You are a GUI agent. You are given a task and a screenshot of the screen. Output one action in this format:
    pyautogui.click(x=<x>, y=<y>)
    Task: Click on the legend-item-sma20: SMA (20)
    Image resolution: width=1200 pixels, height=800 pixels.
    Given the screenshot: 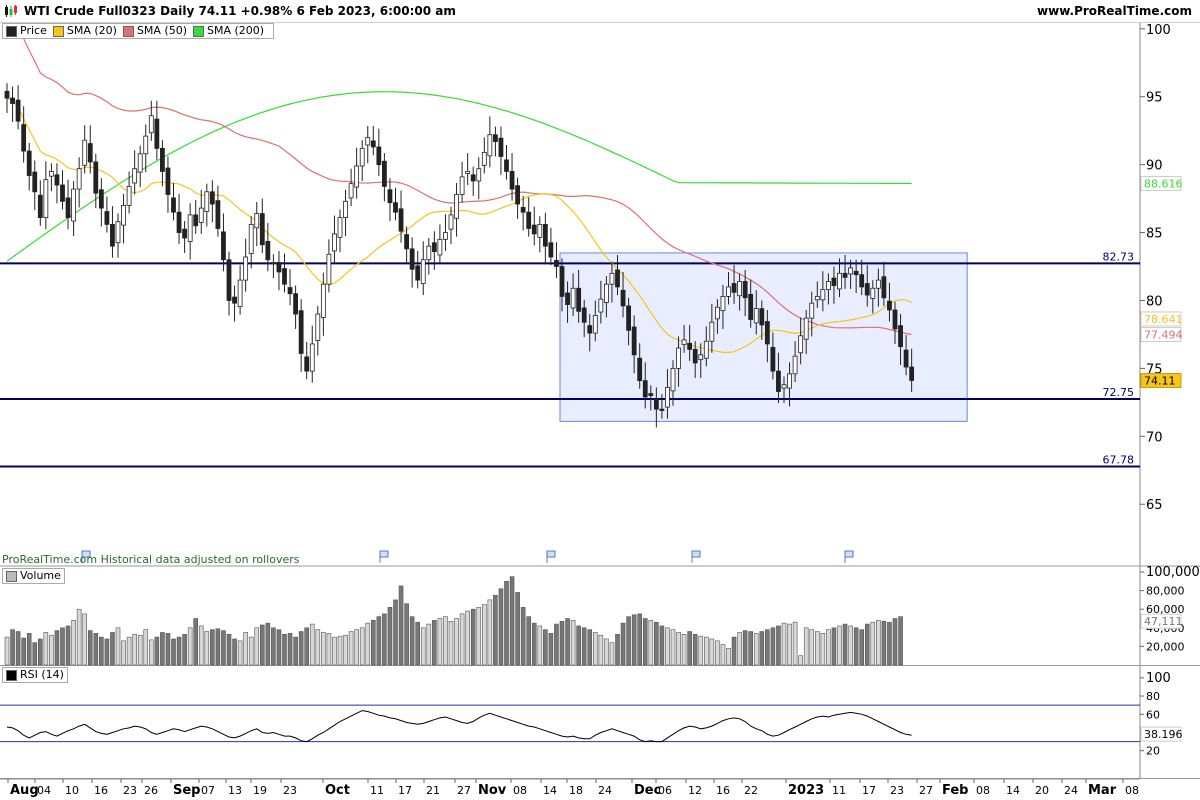 What is the action you would take?
    pyautogui.click(x=84, y=31)
    